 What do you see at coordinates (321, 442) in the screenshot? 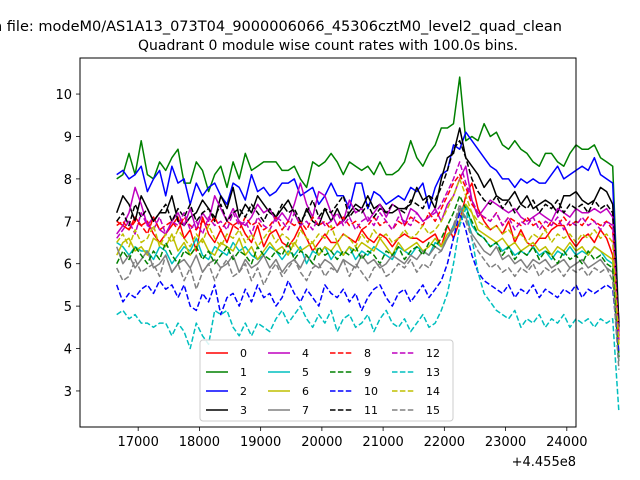
I see `x-tick-label: 20000` at bounding box center [321, 442].